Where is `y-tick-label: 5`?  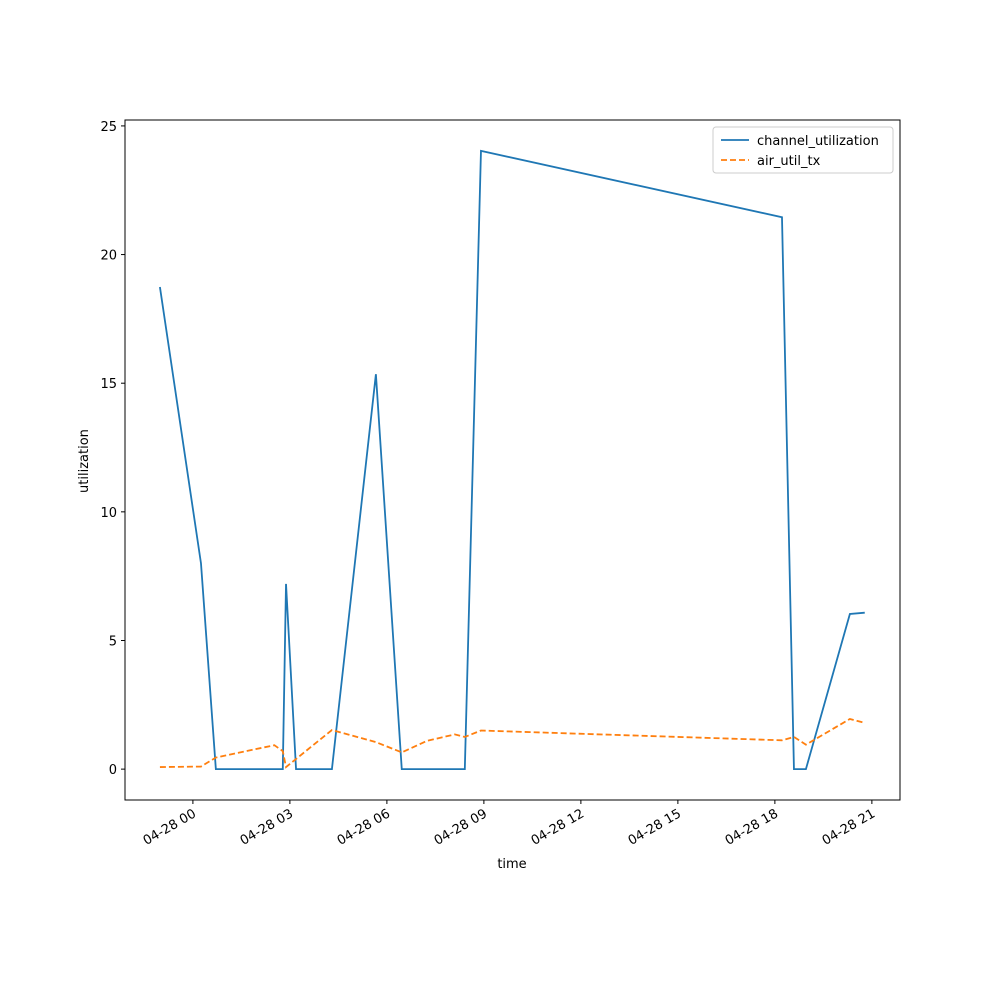
y-tick-label: 5 is located at coordinates (113, 641).